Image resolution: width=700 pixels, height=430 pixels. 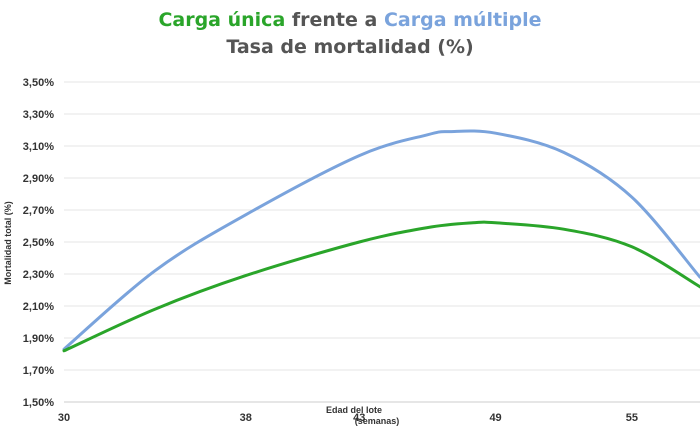 I want to click on chart-title-part-1: Carga única, so click(x=221, y=20).